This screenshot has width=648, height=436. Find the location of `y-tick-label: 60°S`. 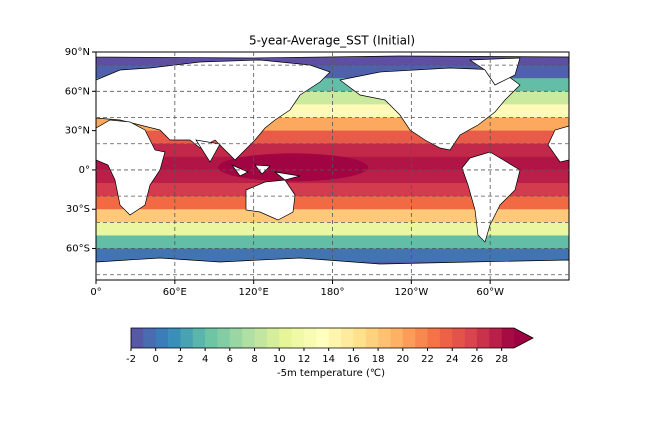

y-tick-label: 60°S is located at coordinates (78, 249).